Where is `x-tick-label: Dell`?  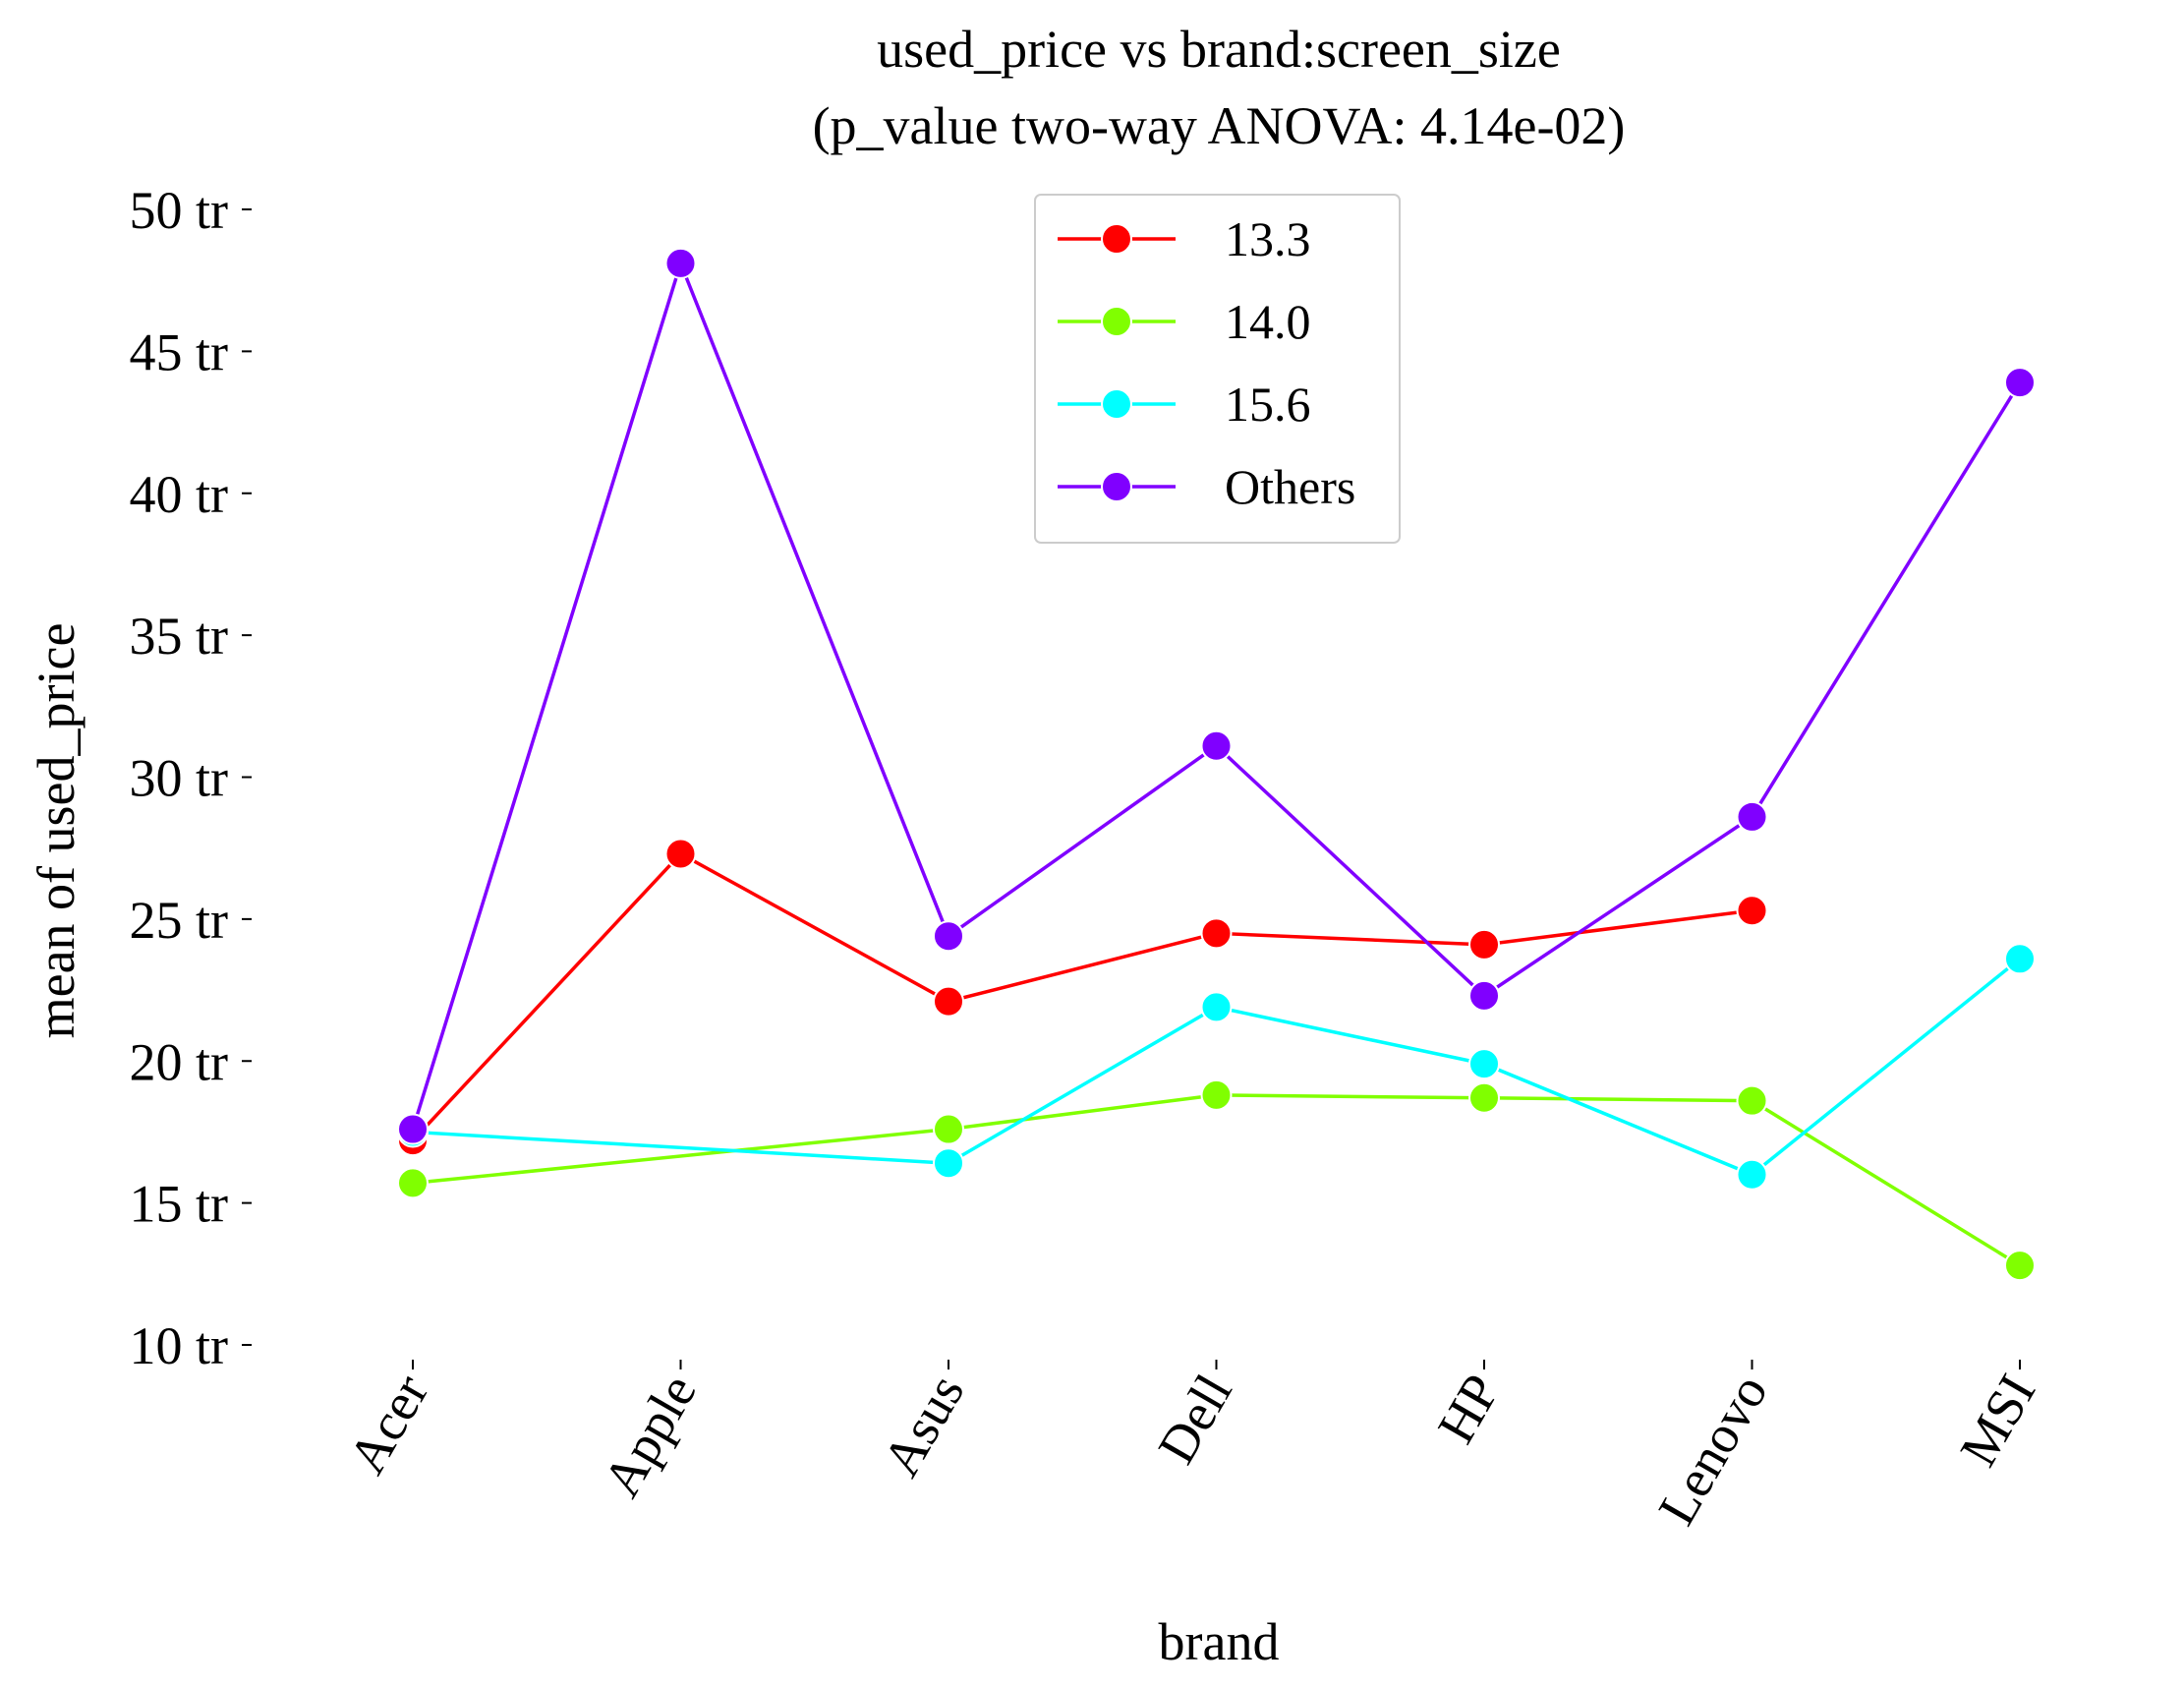 x-tick-label: Dell is located at coordinates (1194, 1420).